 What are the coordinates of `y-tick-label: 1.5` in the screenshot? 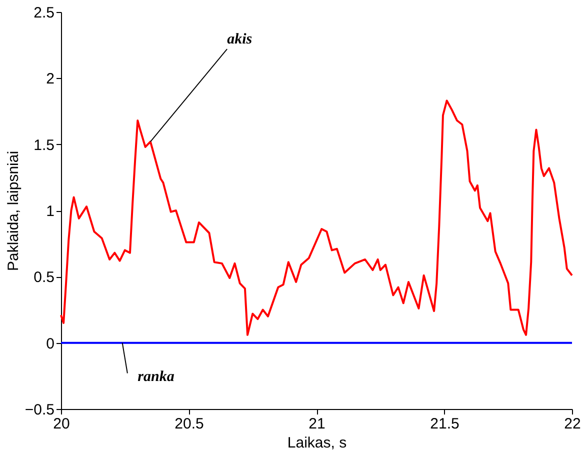 It's located at (44, 145).